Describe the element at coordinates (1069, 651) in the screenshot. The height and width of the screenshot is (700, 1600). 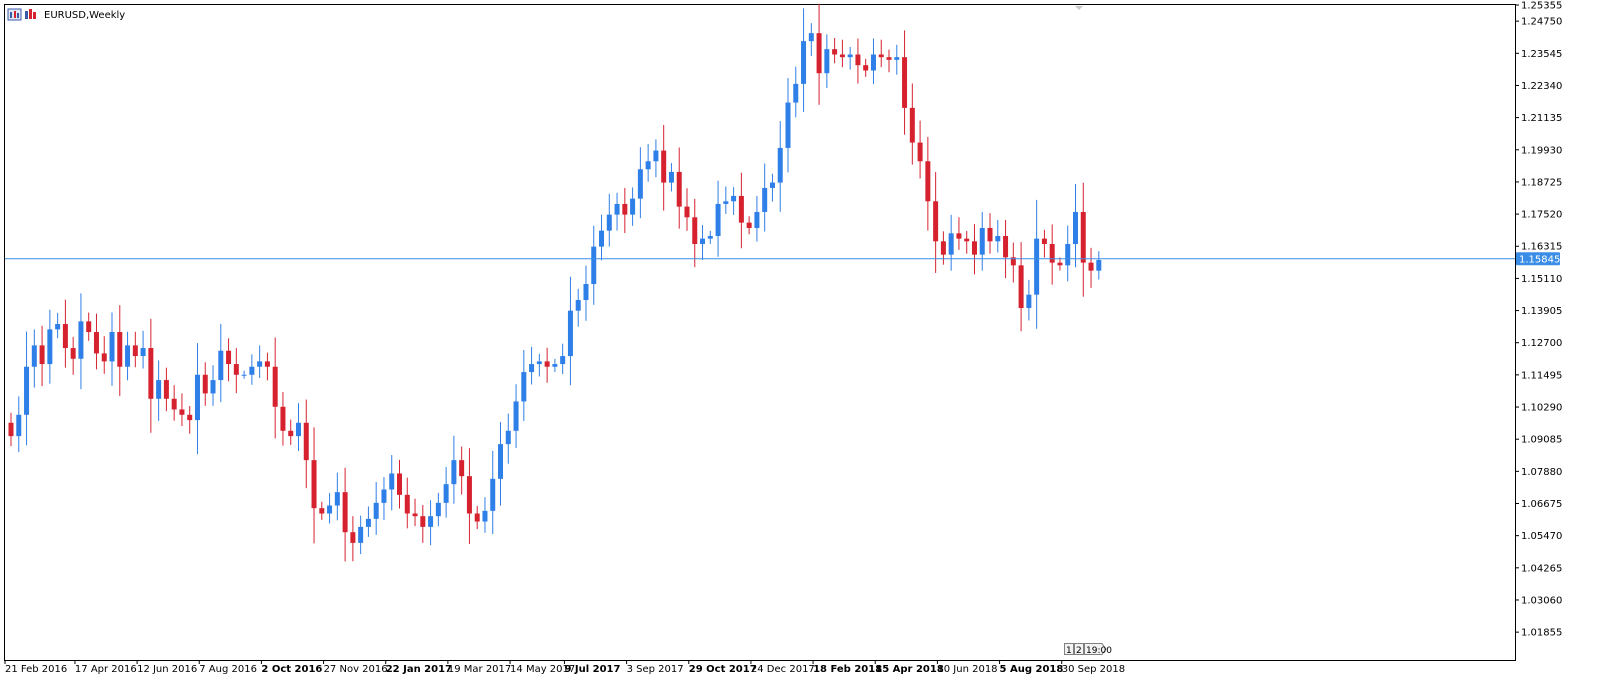
I see `badge-left-digit: 1` at that location.